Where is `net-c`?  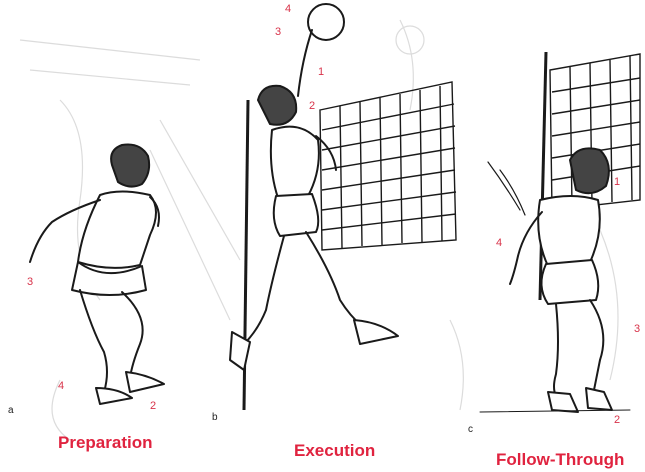
net-c is located at coordinates (589, 176).